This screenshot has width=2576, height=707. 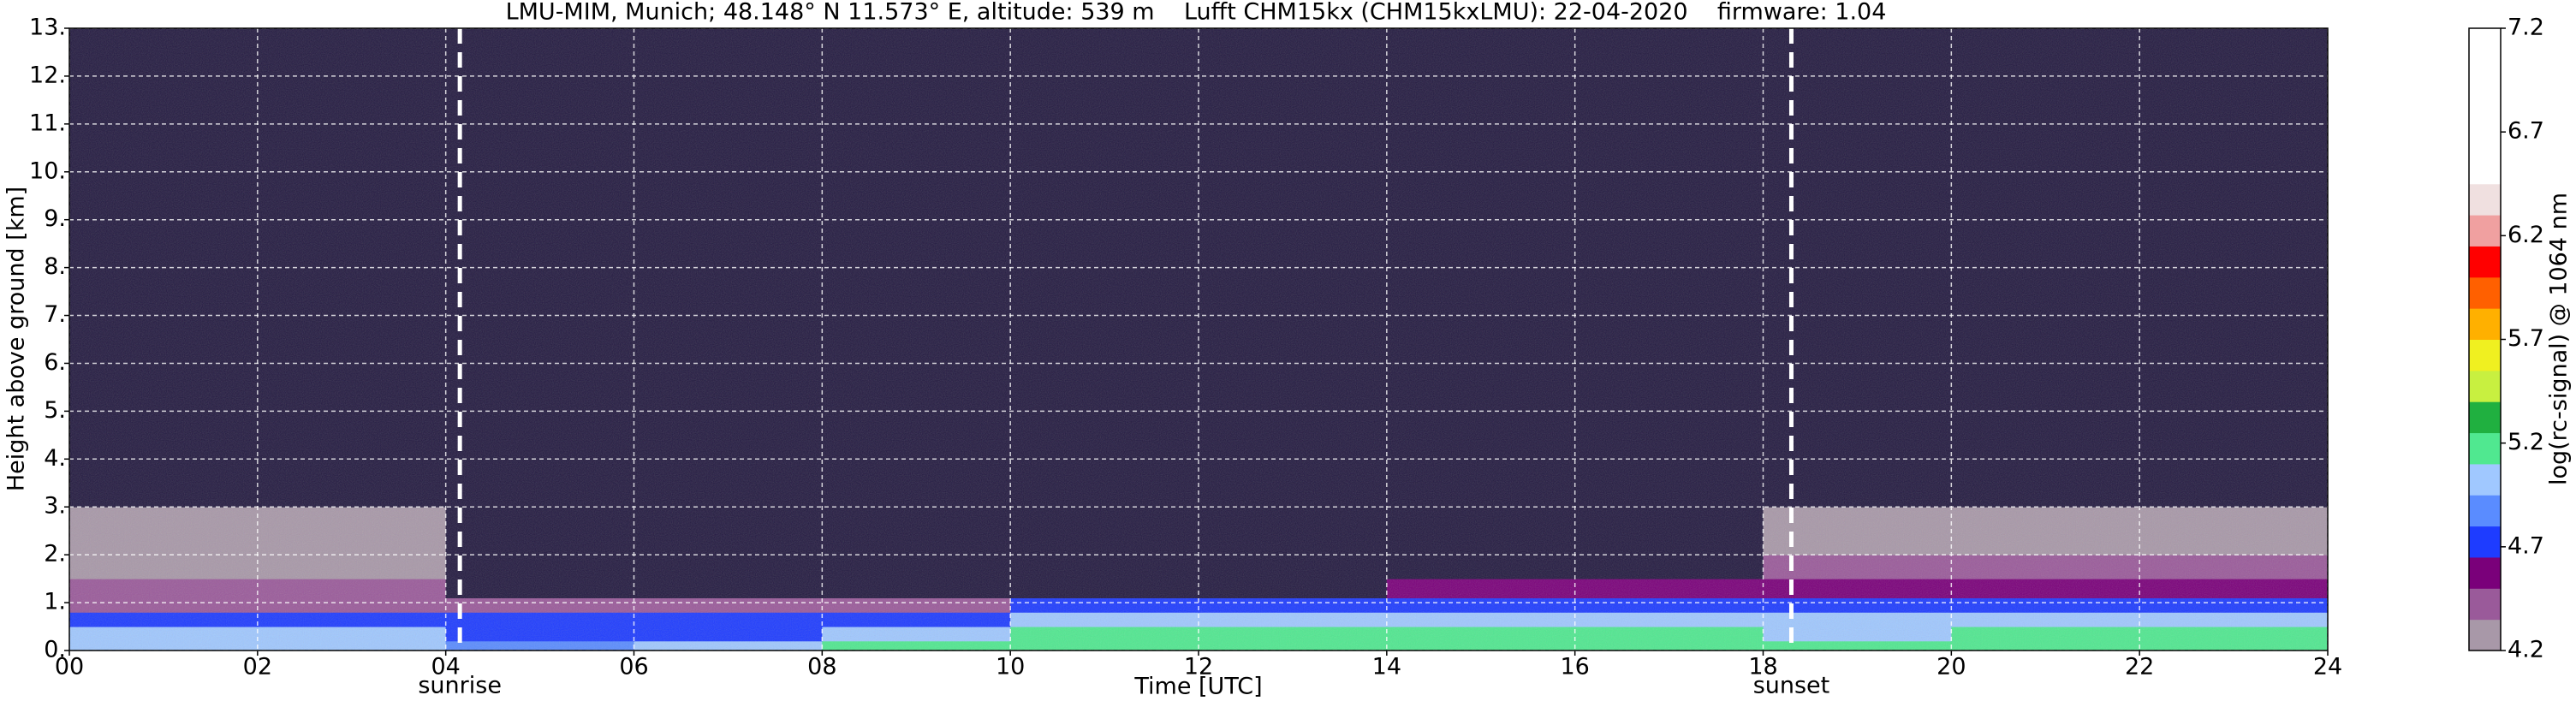 I want to click on y-tick-label: 11., so click(x=47, y=123).